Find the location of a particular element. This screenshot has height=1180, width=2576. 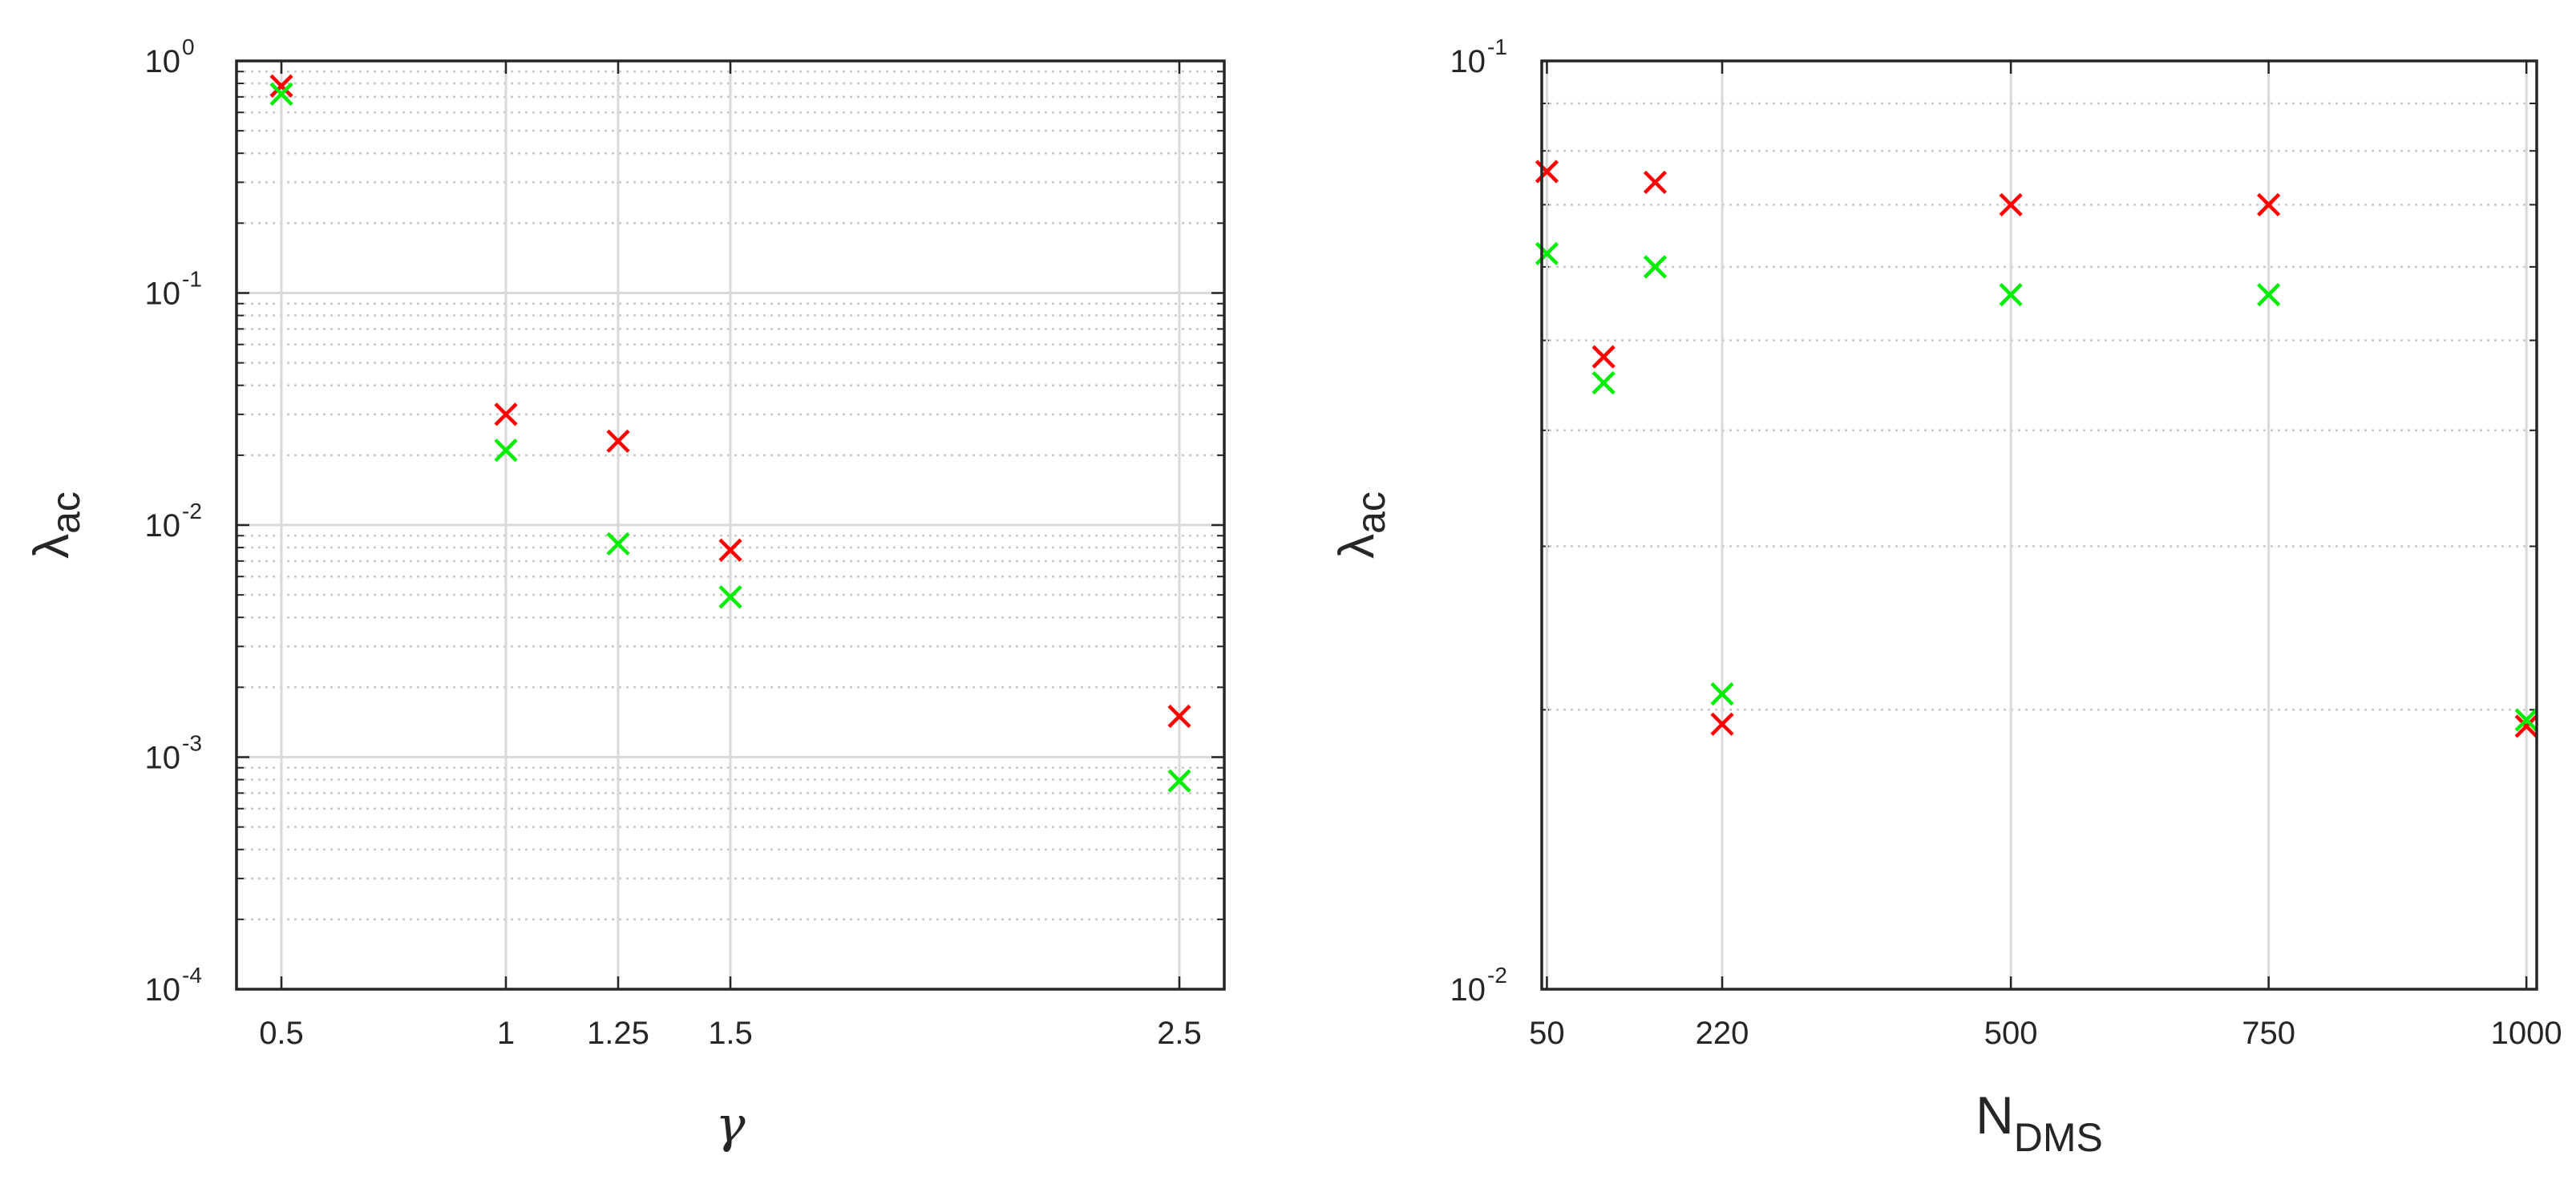

x-tick-label: 1 is located at coordinates (506, 1033).